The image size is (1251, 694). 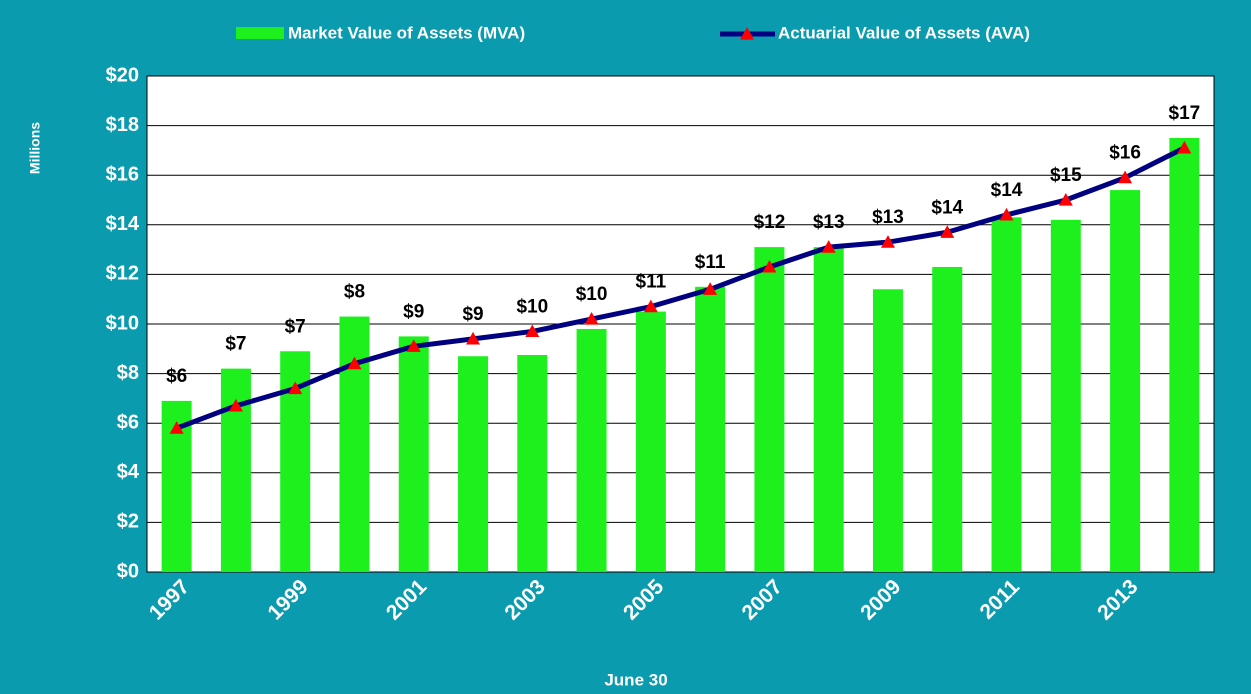 I want to click on x-axis-title: June 30, so click(x=635, y=679).